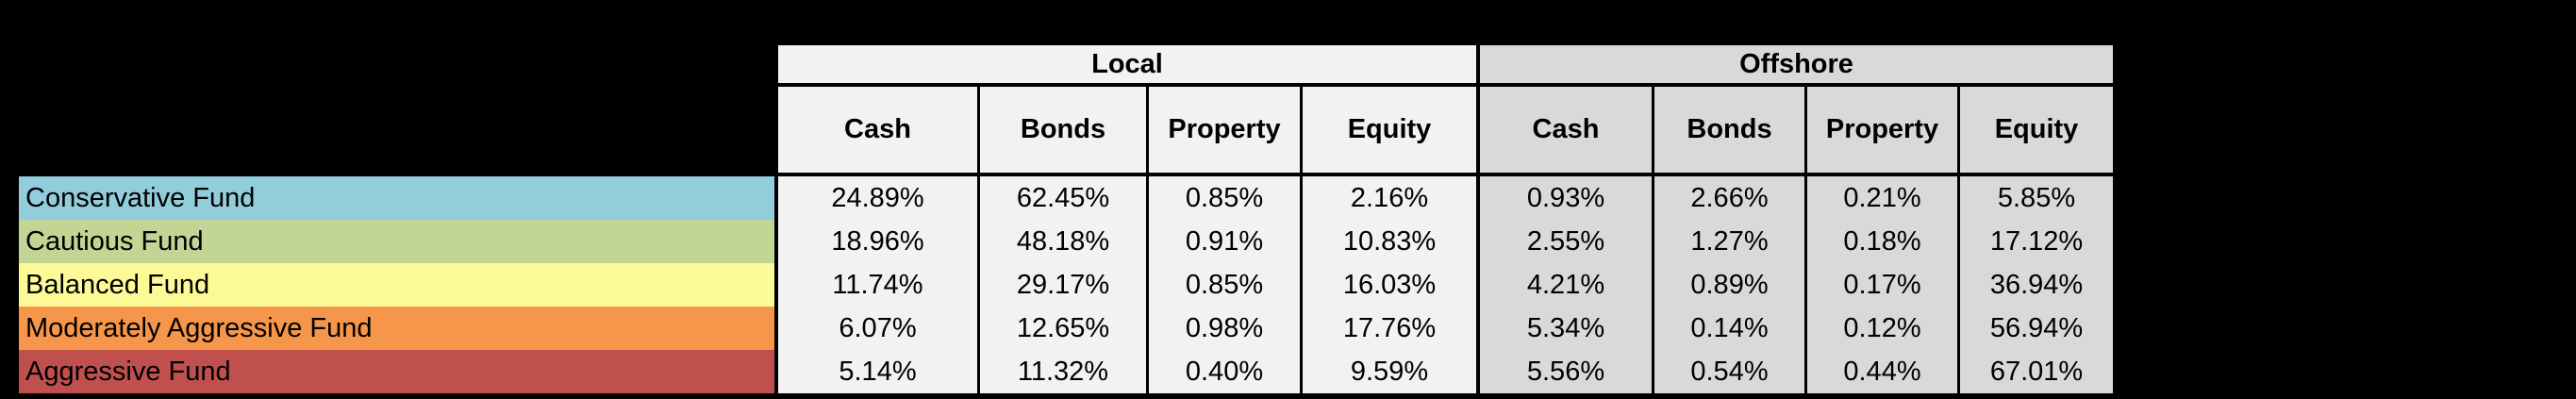  What do you see at coordinates (396, 242) in the screenshot?
I see `fund-row-cautious: Cautious Fund` at bounding box center [396, 242].